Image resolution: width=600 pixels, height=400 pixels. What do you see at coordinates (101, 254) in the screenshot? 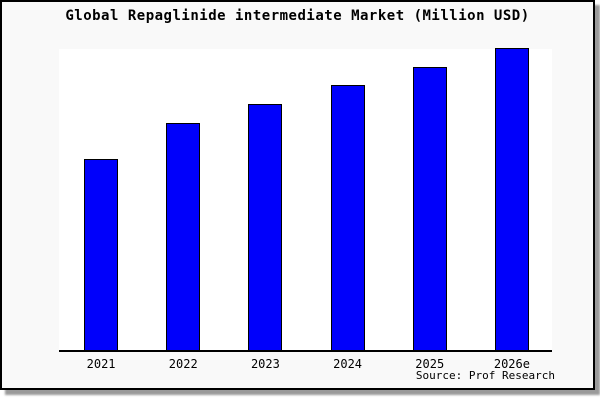
I see `bar-2021` at bounding box center [101, 254].